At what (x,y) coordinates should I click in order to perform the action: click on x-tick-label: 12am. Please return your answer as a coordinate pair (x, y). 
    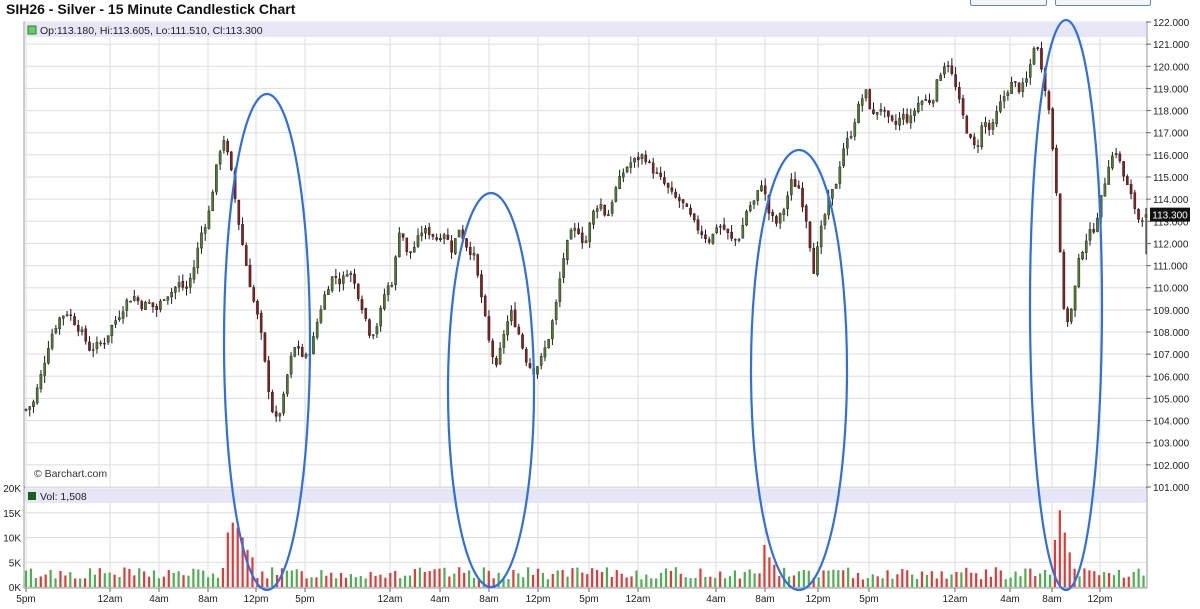
    Looking at the image, I should click on (954, 599).